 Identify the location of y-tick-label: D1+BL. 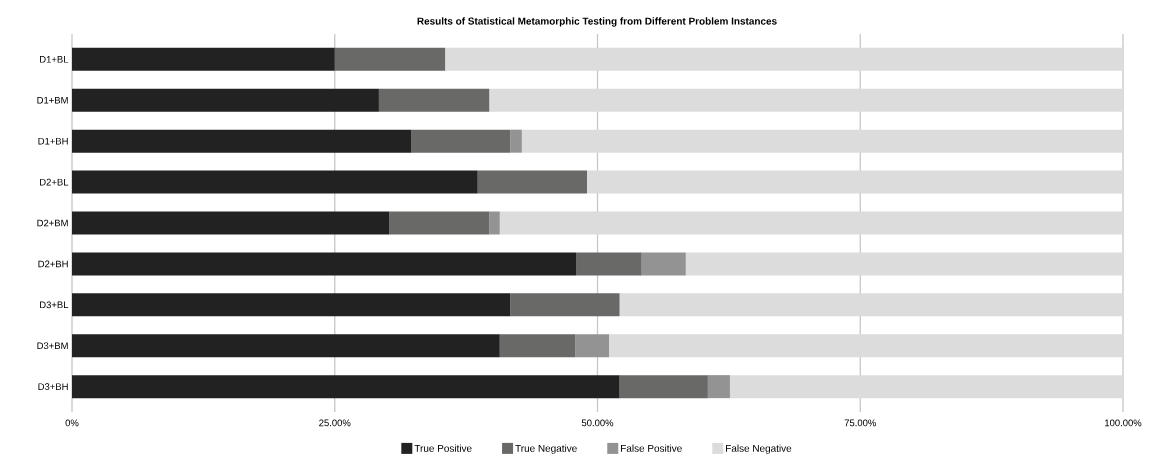
(54, 59).